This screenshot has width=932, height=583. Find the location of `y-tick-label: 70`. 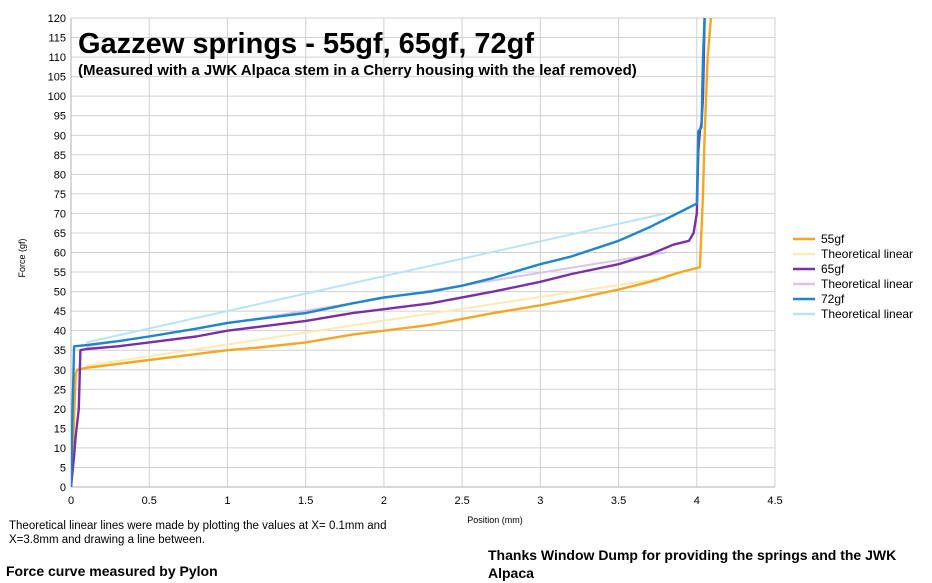

y-tick-label: 70 is located at coordinates (60, 214).